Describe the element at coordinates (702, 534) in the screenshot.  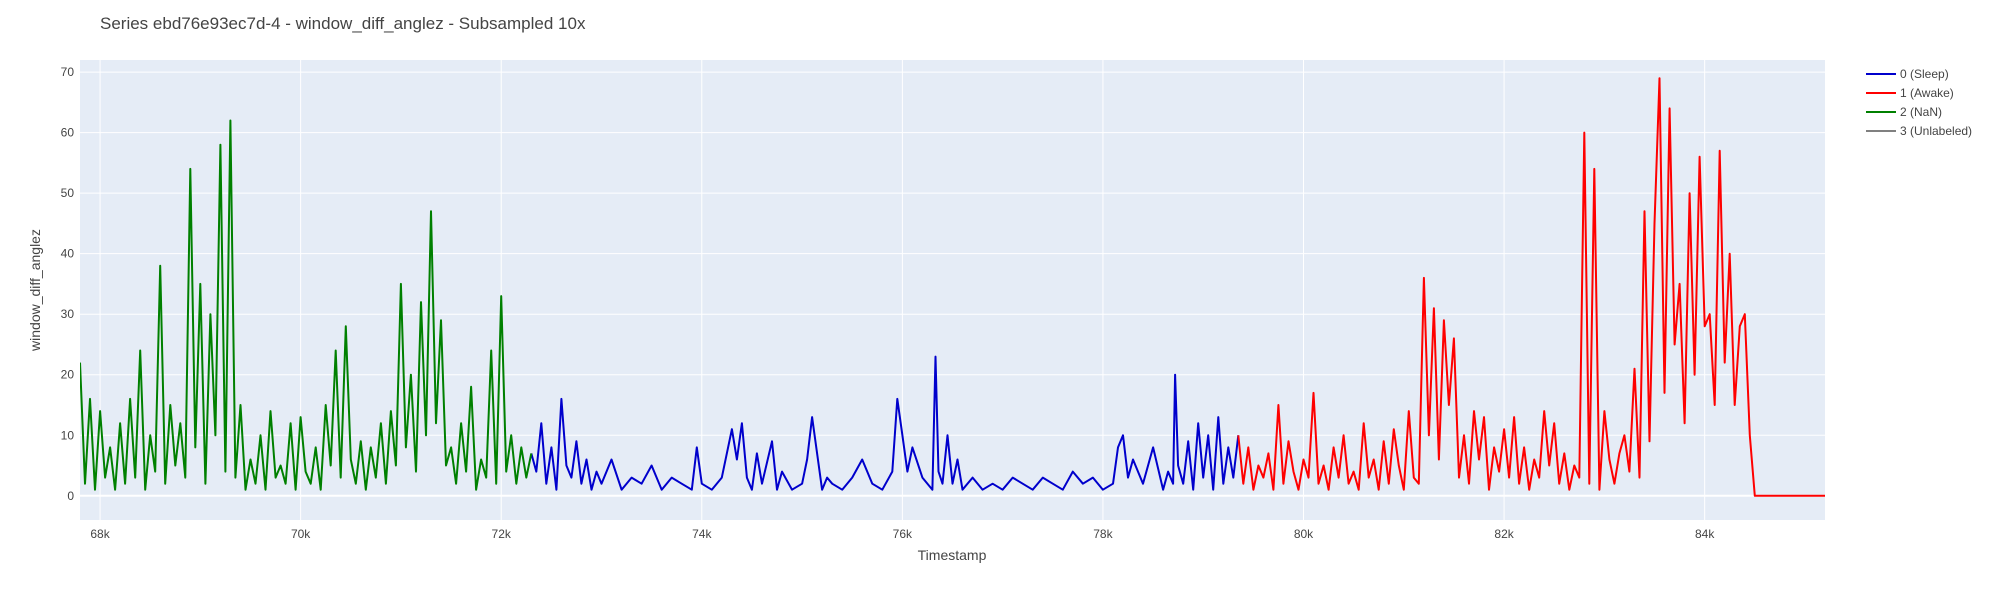
I see `x-tick-label: 74k` at that location.